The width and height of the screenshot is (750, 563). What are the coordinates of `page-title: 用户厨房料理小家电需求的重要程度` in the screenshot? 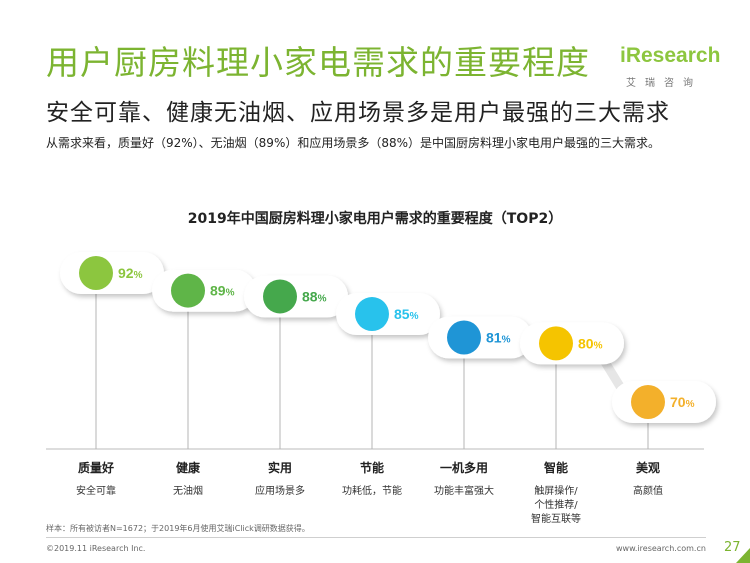 It's located at (318, 62).